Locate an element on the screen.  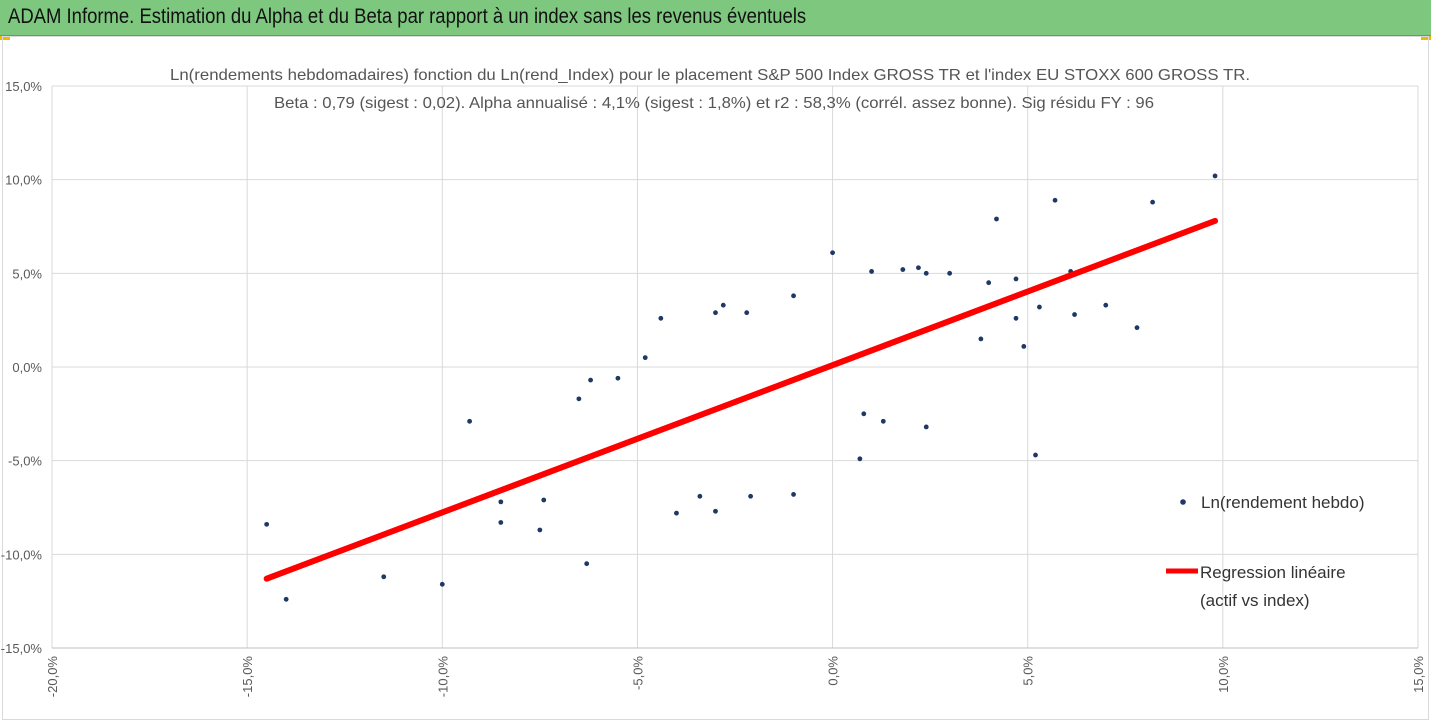
legend-marker-scatter is located at coordinates (1183, 502).